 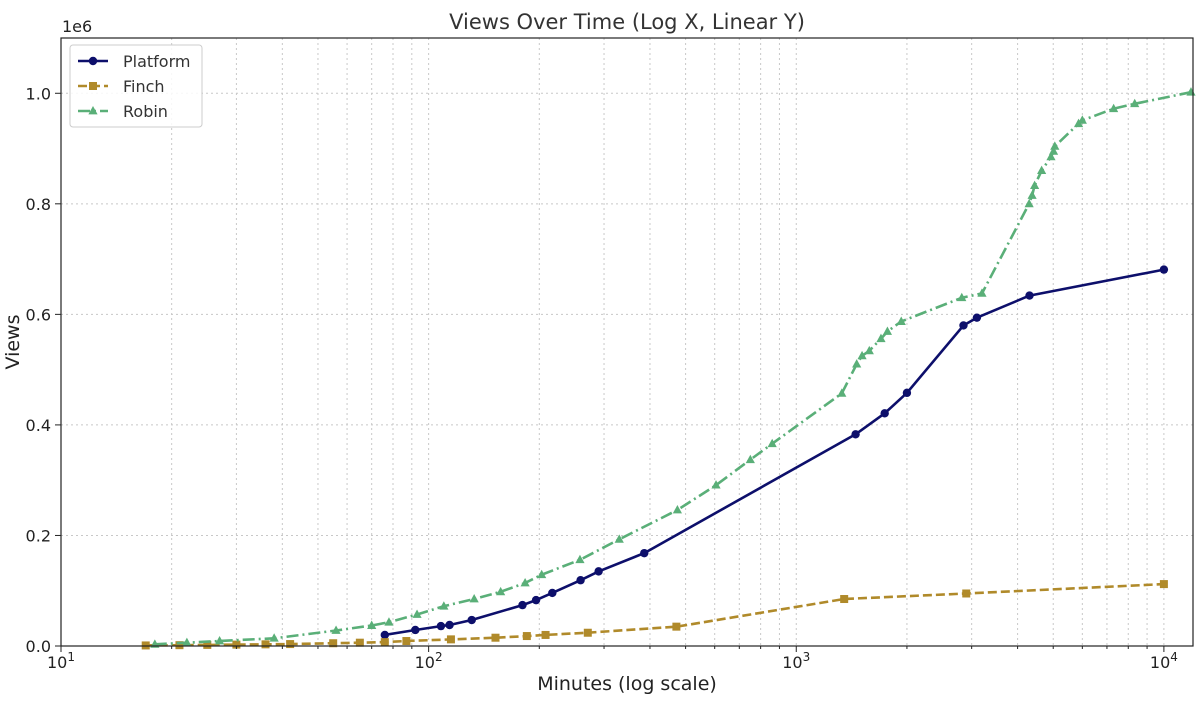 I want to click on legend-item-finch: Finch, so click(x=121, y=86).